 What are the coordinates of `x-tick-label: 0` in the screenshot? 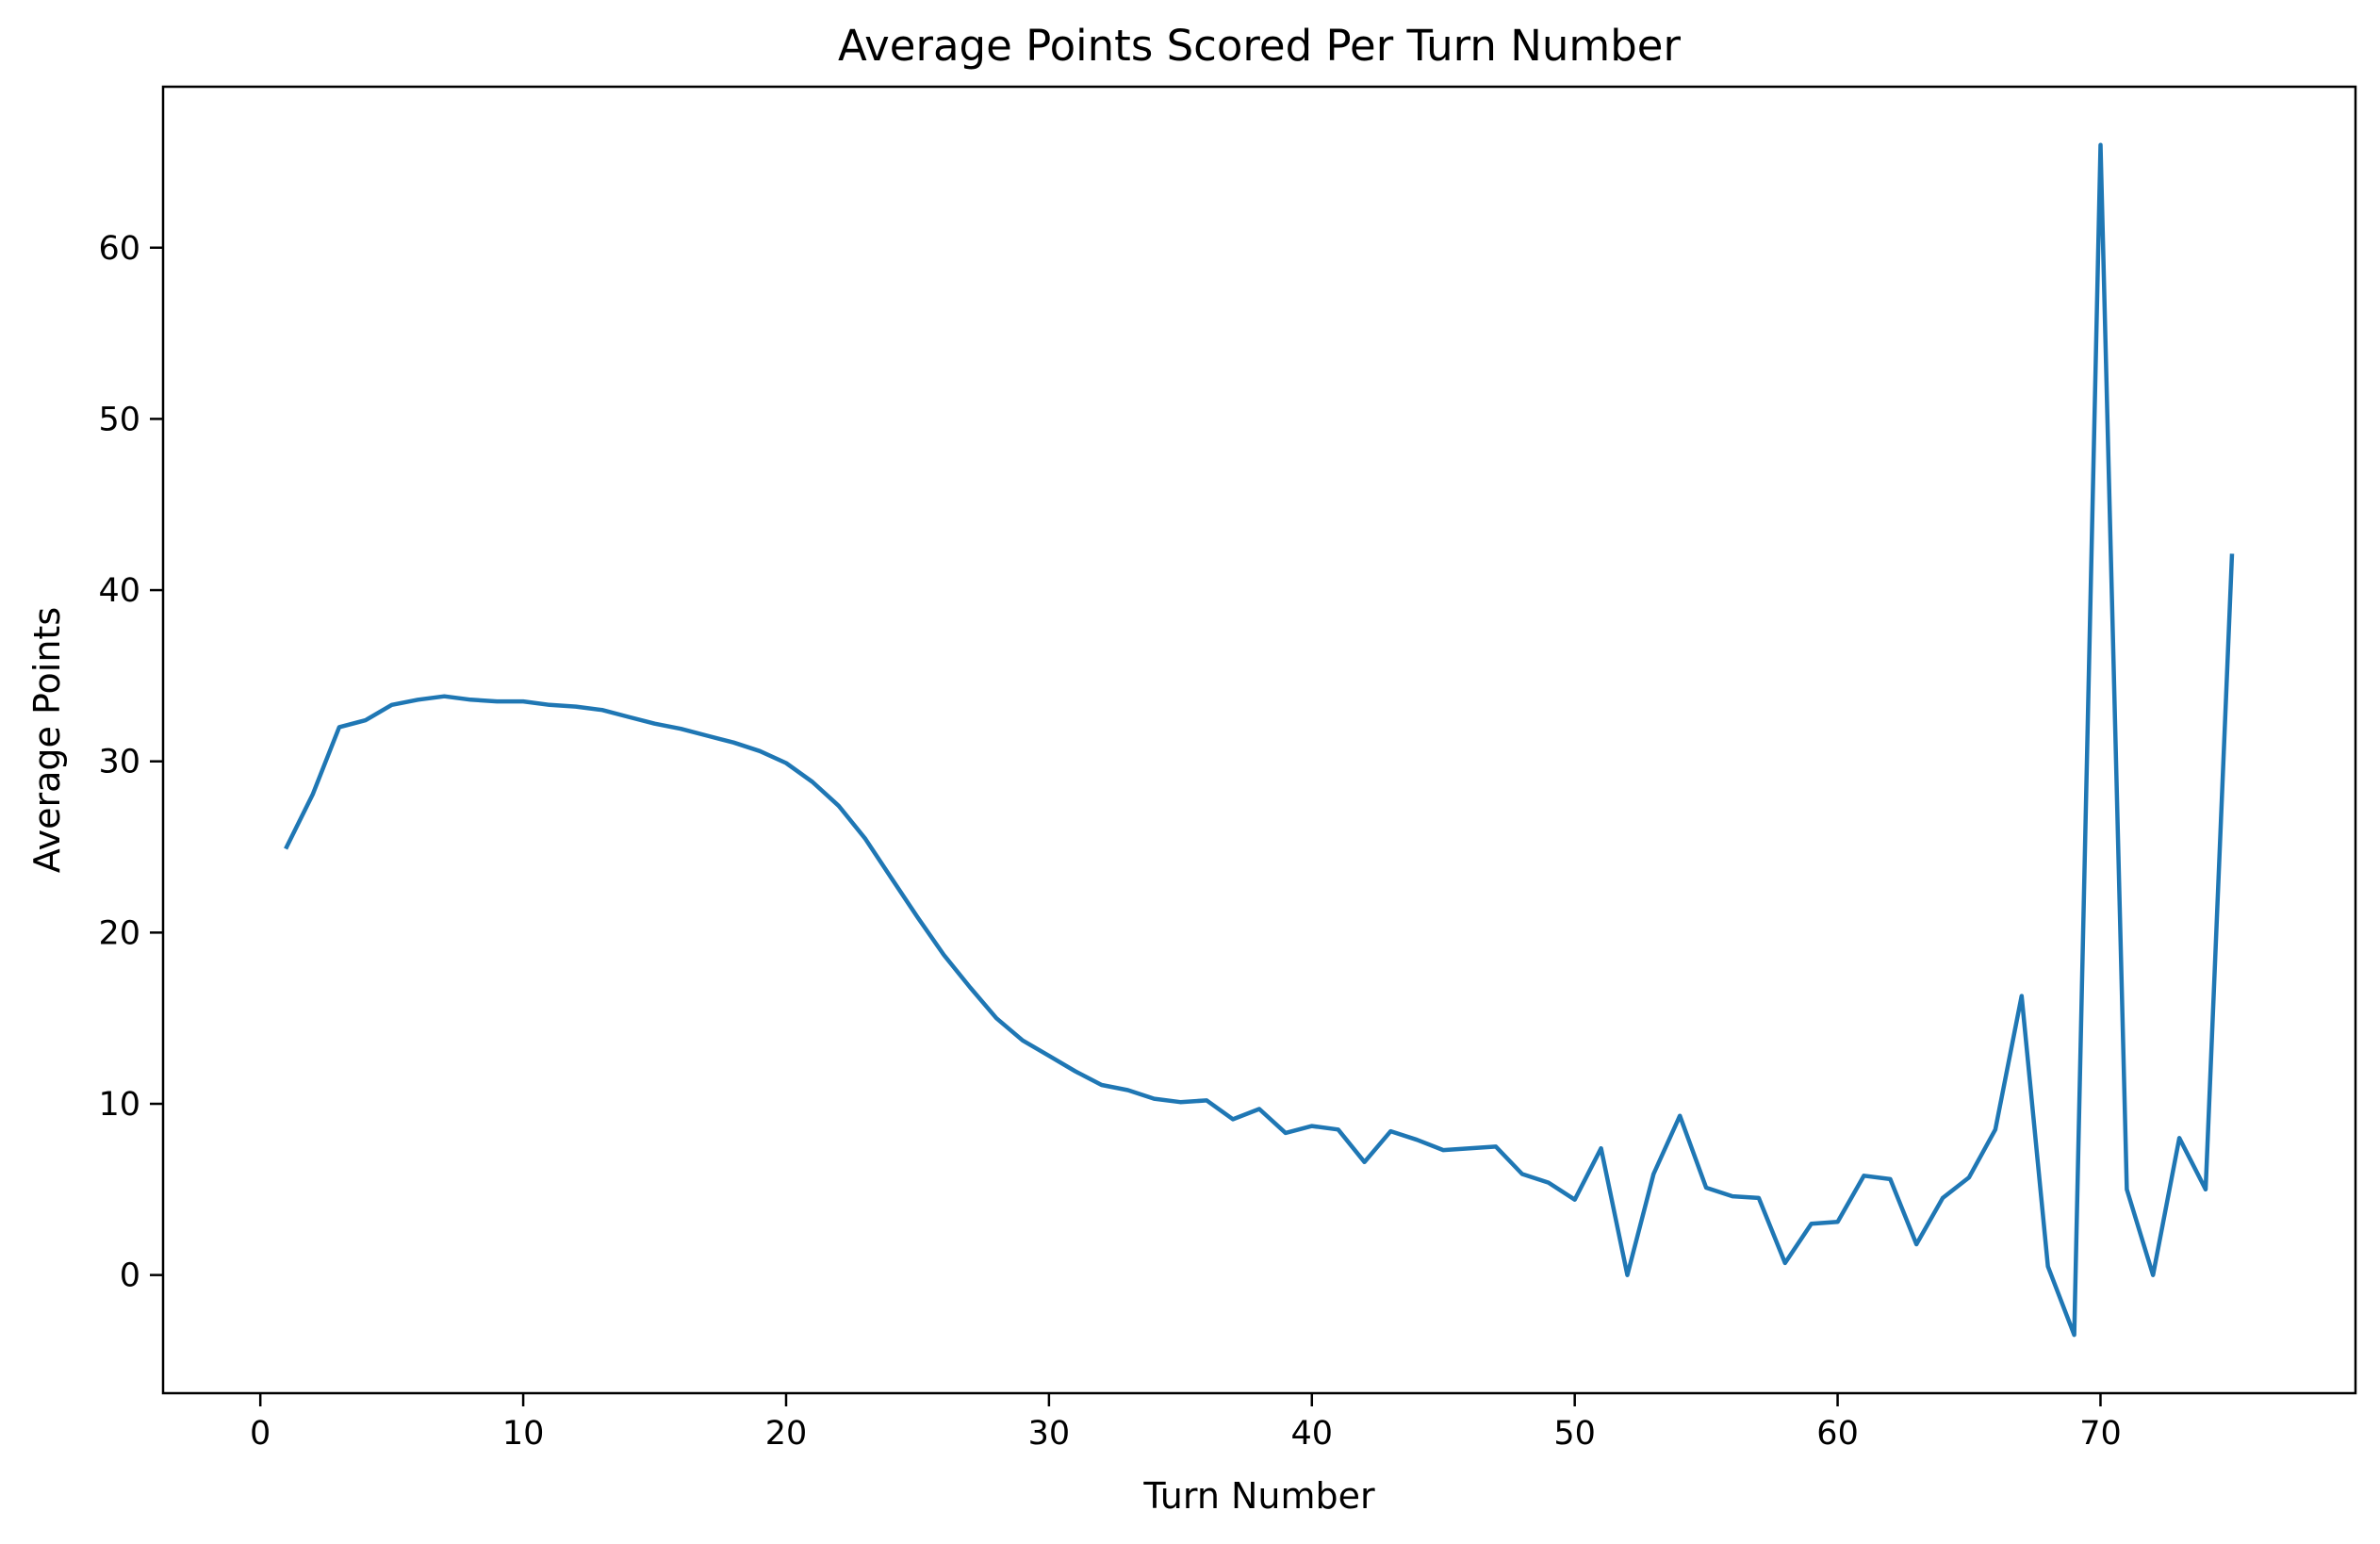 It's located at (260, 1434).